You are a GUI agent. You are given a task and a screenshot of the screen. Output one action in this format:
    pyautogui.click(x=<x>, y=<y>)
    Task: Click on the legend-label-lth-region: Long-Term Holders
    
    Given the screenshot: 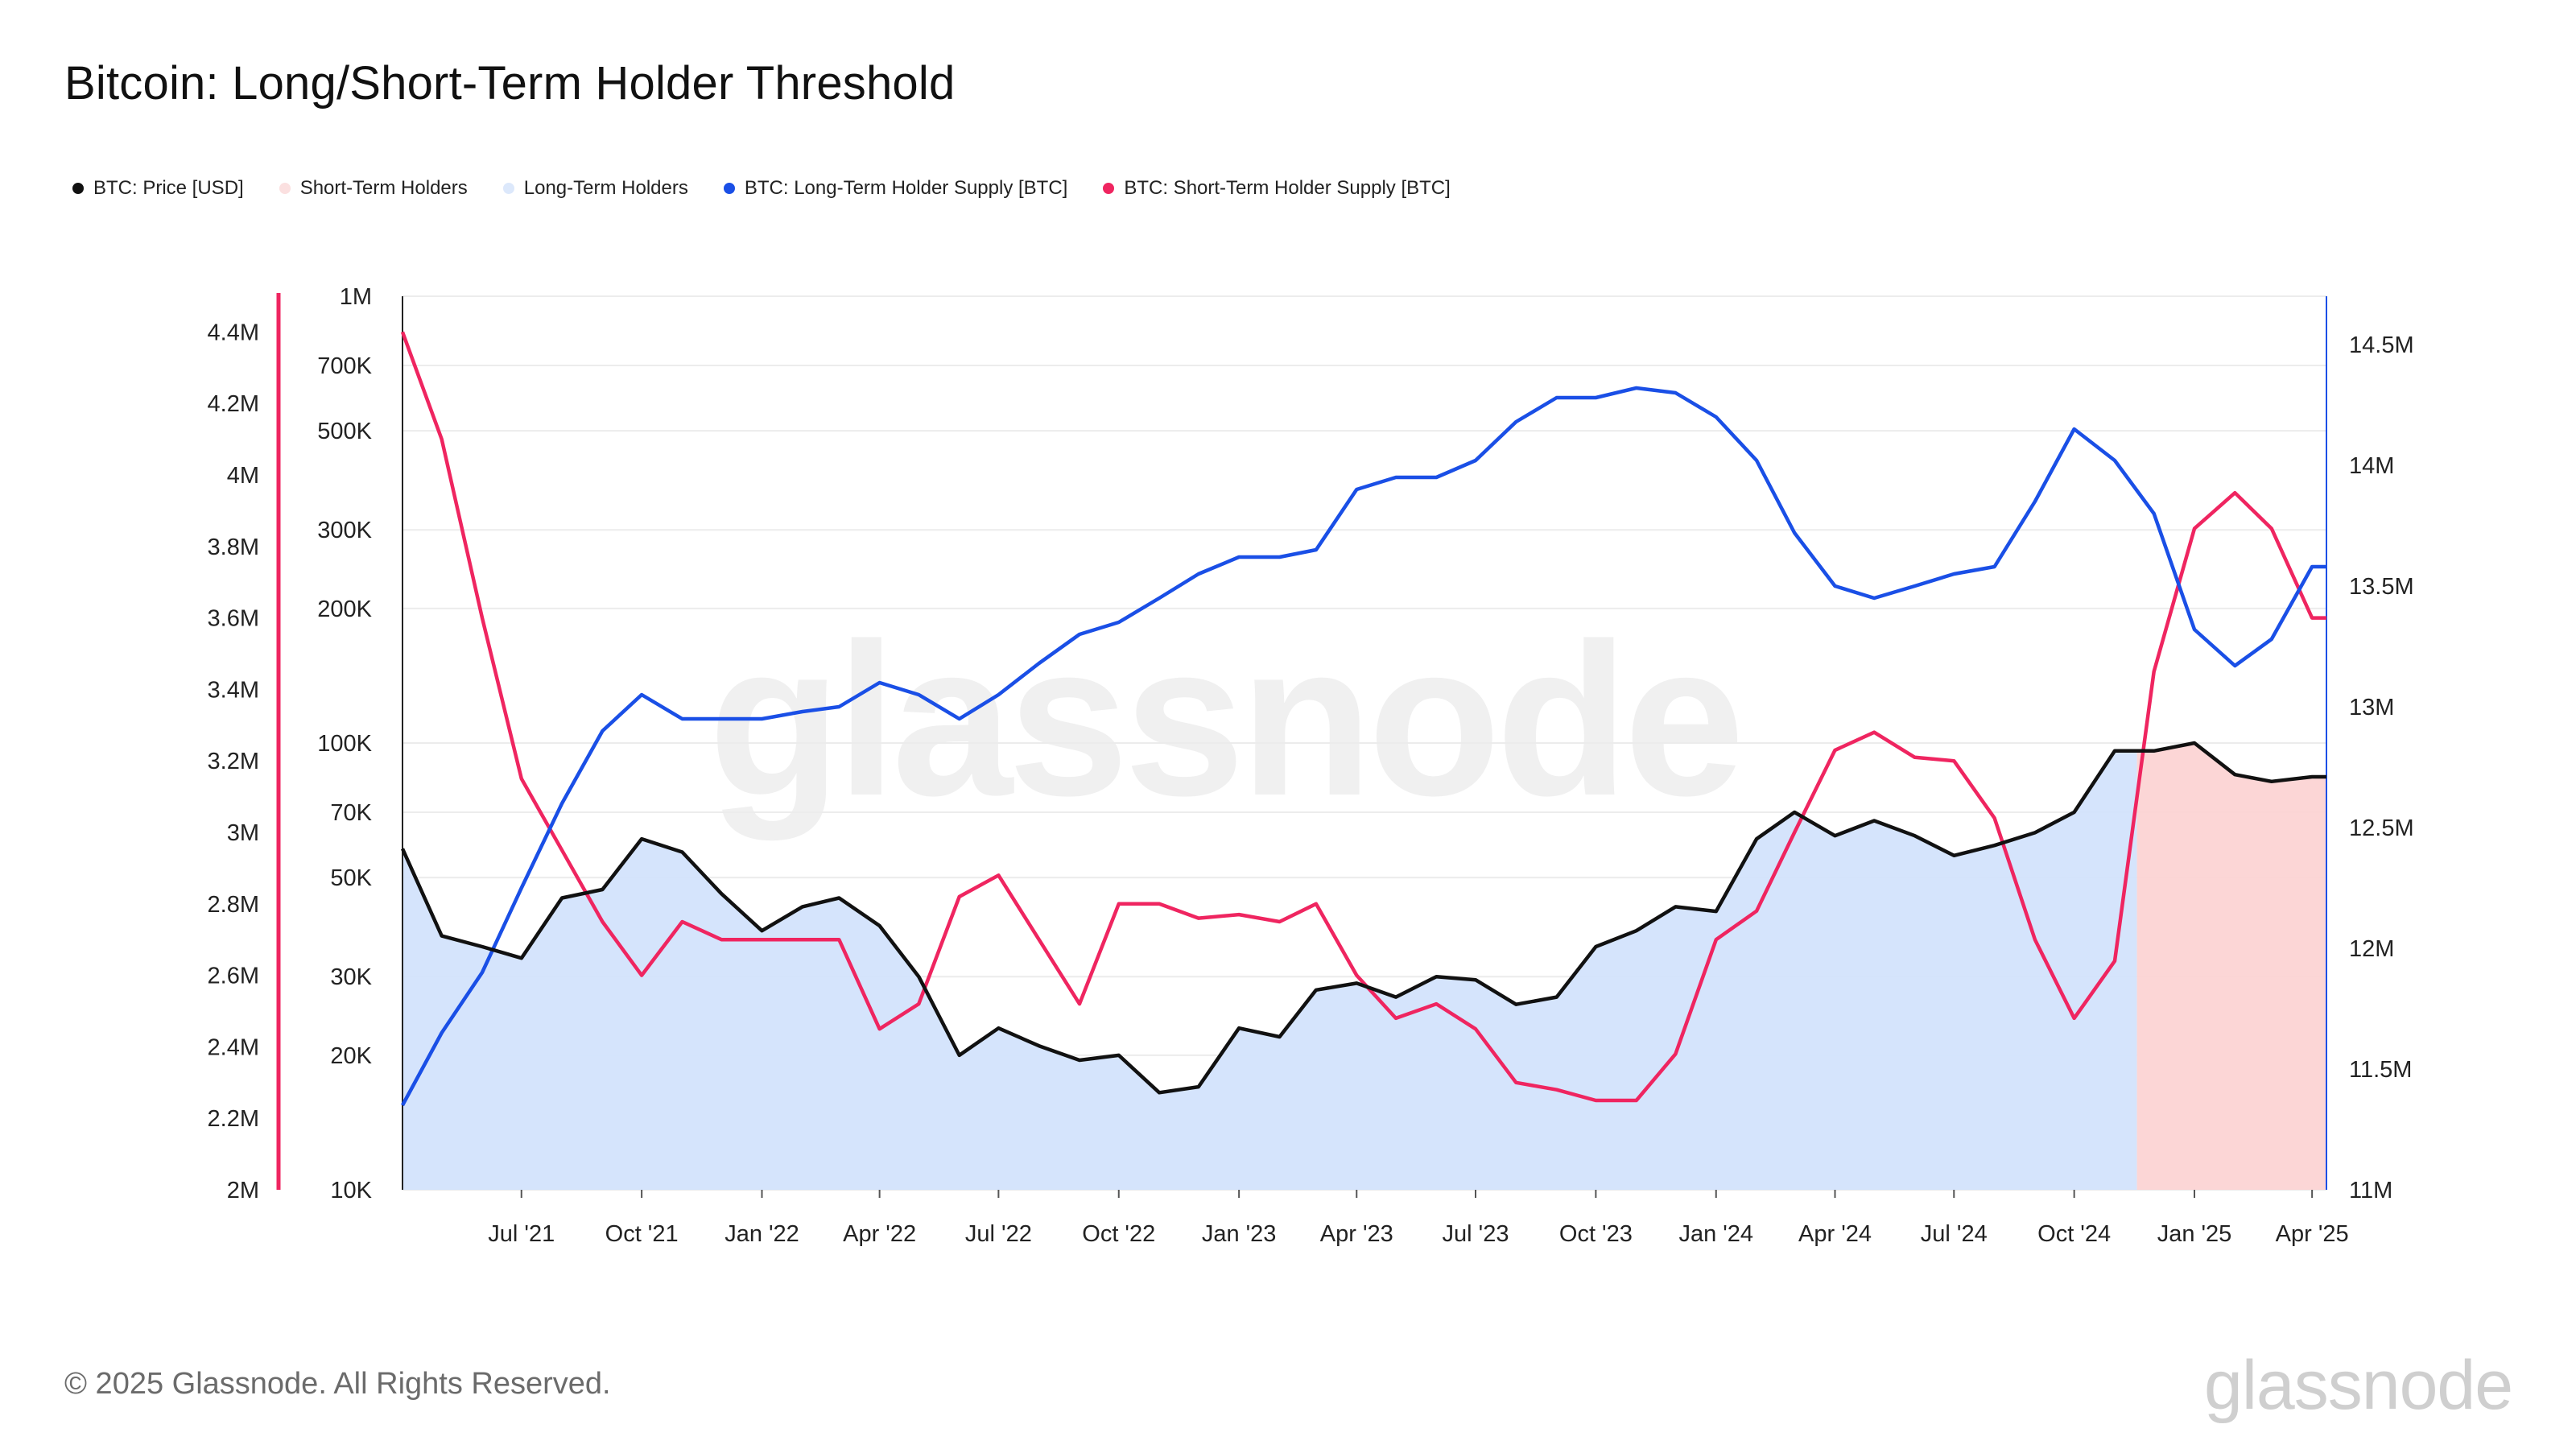 What is the action you would take?
    pyautogui.click(x=605, y=188)
    